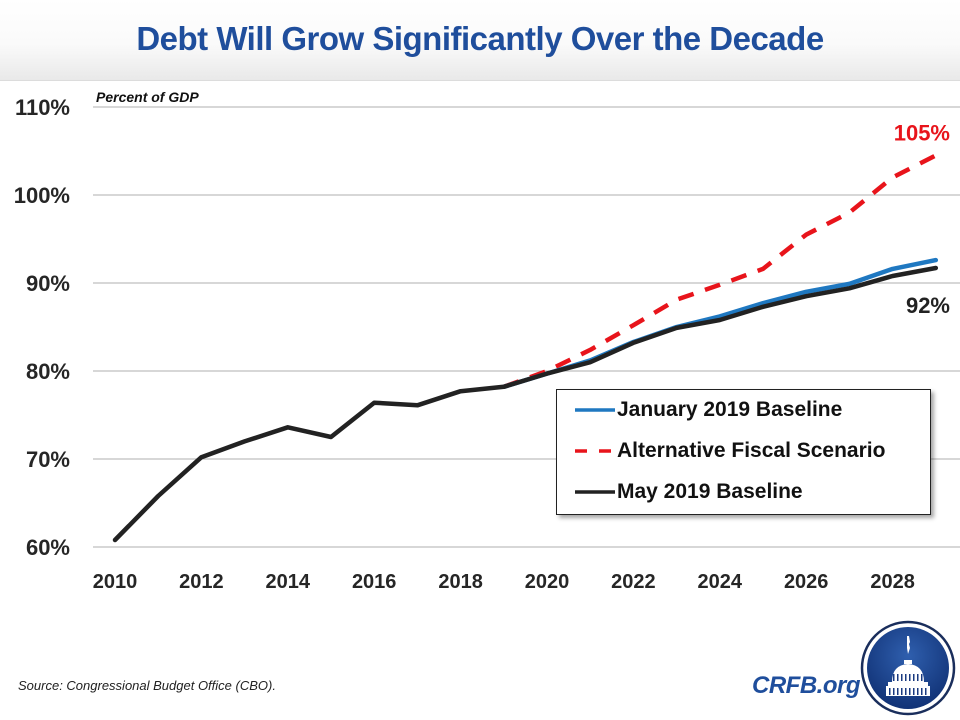 This screenshot has height=720, width=960. I want to click on legend-item-may: May 2019 Baseline, so click(689, 492).